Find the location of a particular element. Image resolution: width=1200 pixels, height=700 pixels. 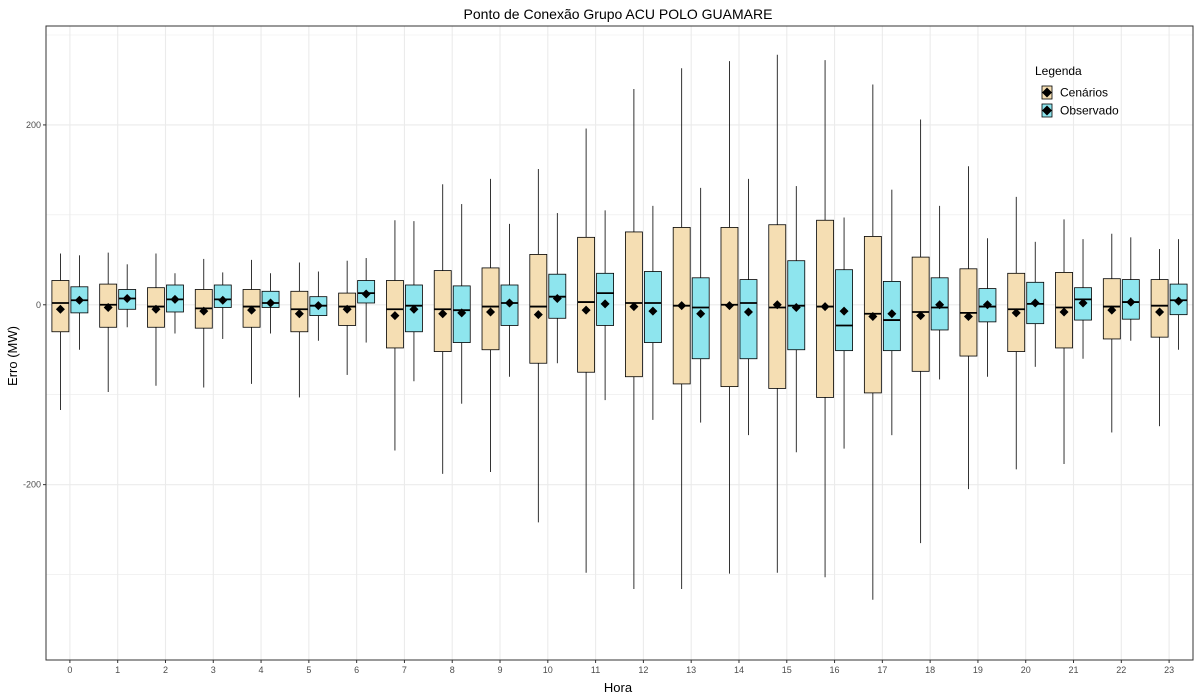

legend: Legenda Cenários Observado is located at coordinates (1077, 91).